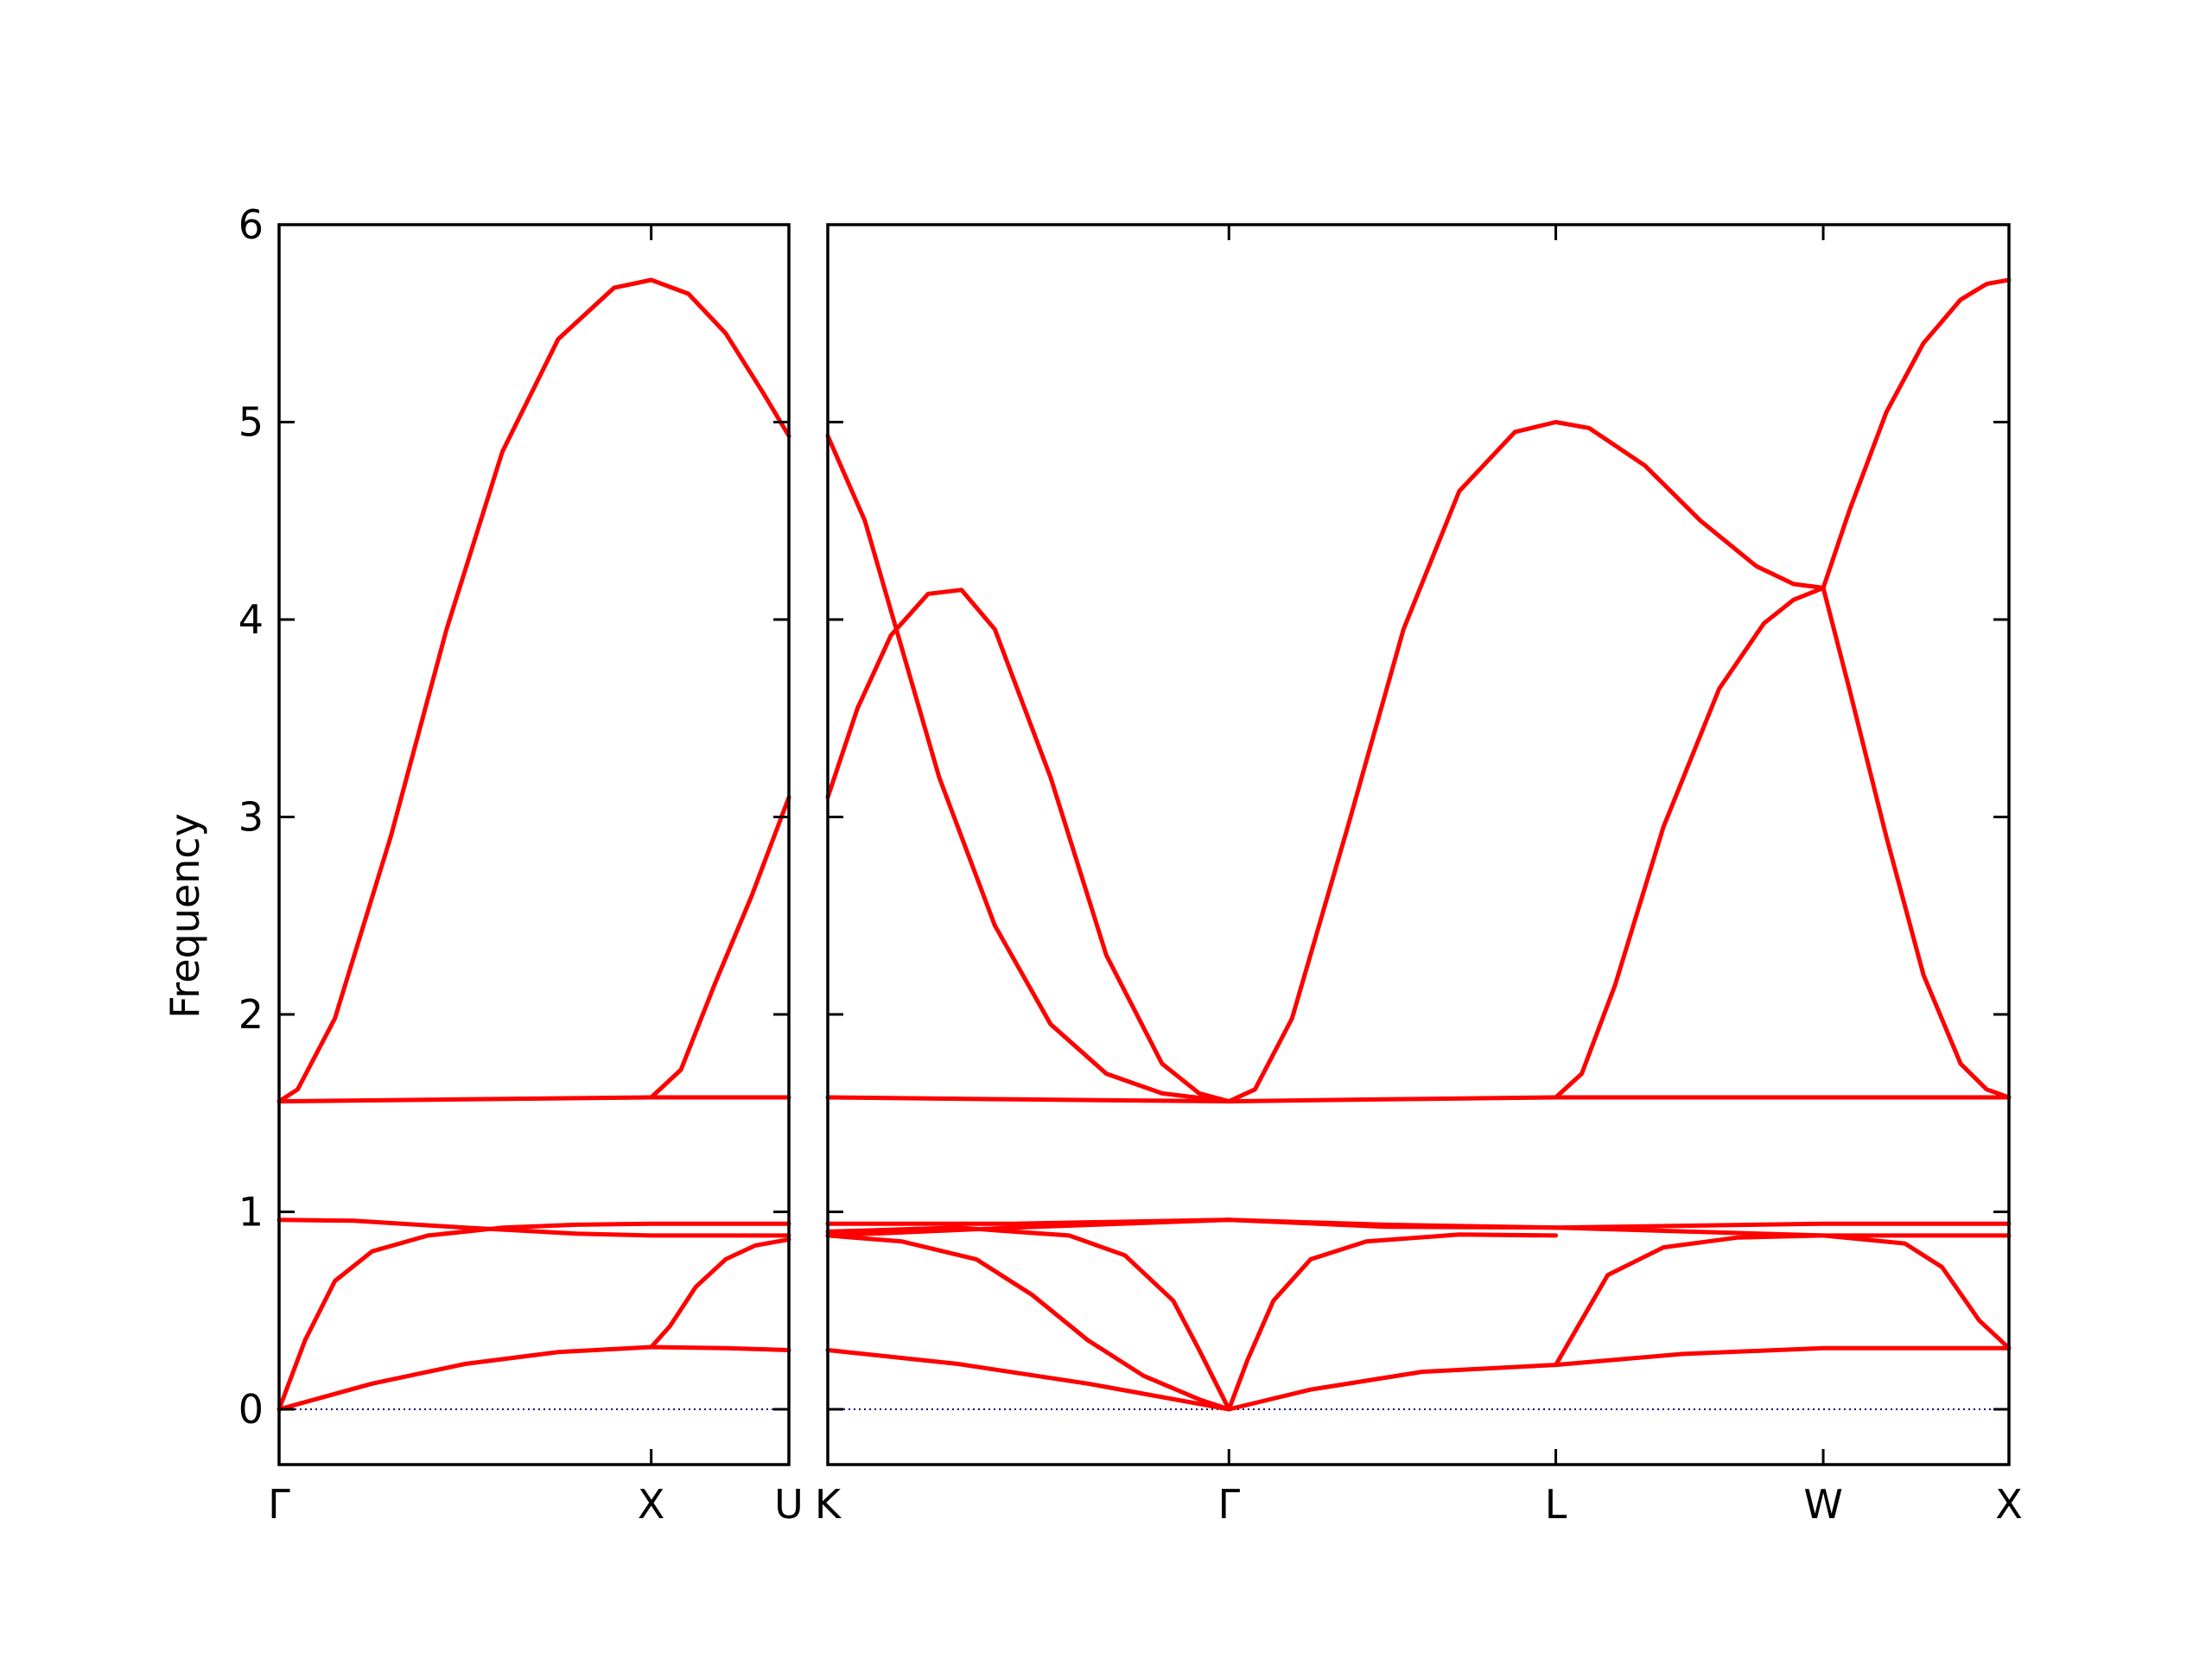  Describe the element at coordinates (251, 422) in the screenshot. I see `y-tick-label: 5` at that location.